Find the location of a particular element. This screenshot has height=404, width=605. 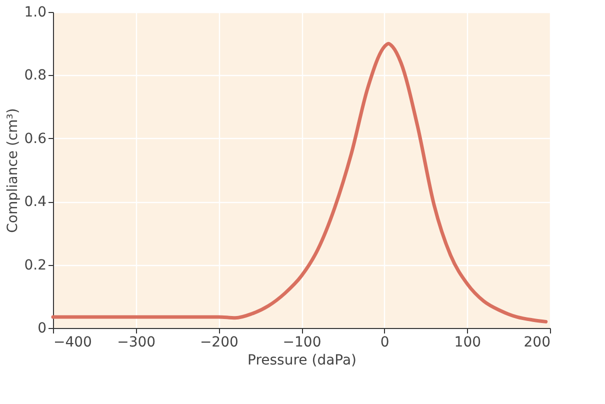

y-tick-label: 0.6 is located at coordinates (35, 138).